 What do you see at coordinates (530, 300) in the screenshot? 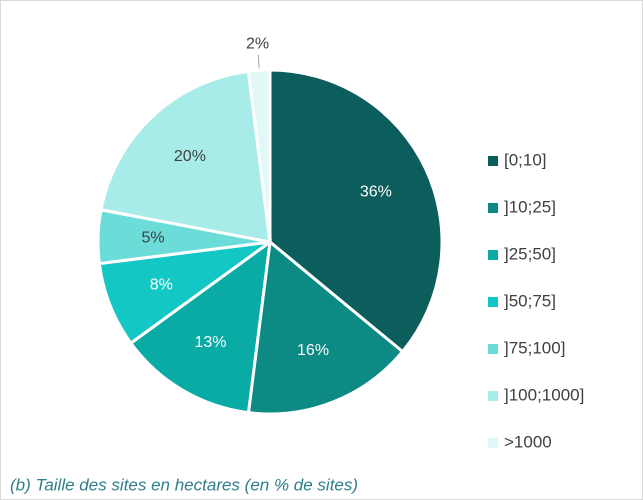
I see `legend-label: ]50;75]` at bounding box center [530, 300].